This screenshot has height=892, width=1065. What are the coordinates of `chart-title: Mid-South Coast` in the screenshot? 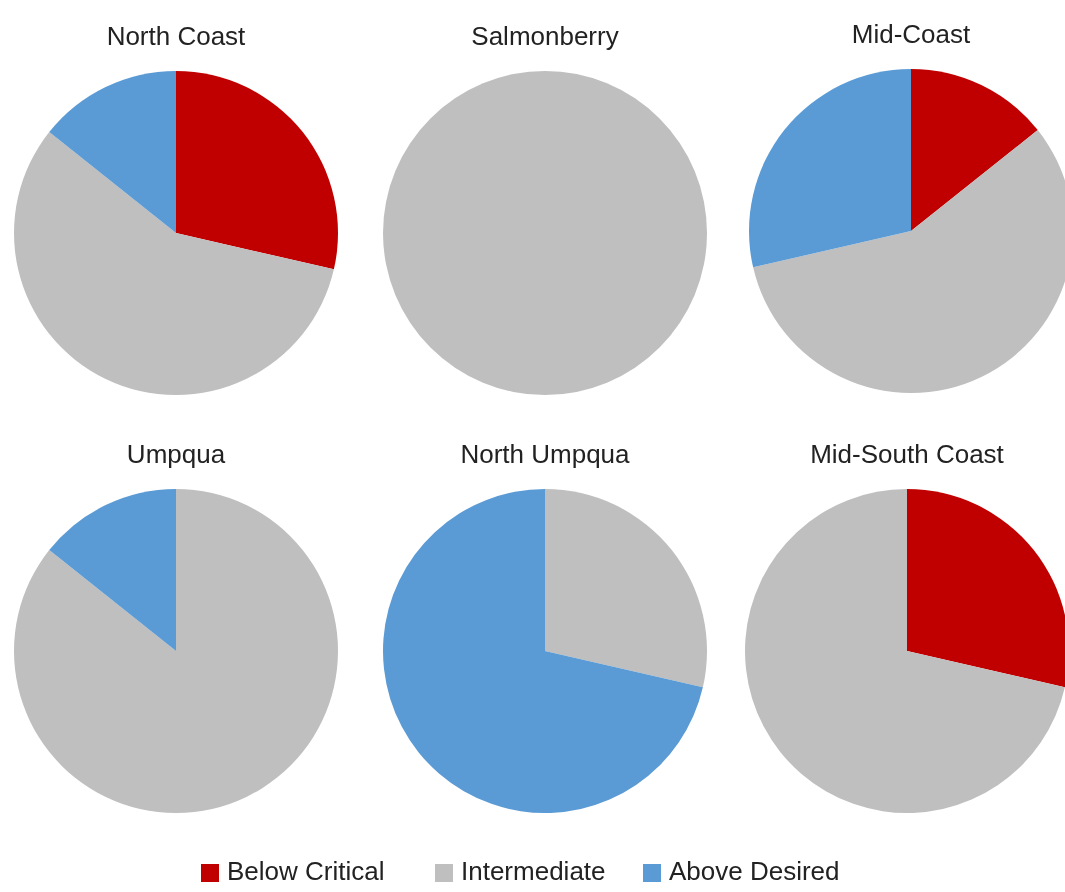 It's located at (907, 454).